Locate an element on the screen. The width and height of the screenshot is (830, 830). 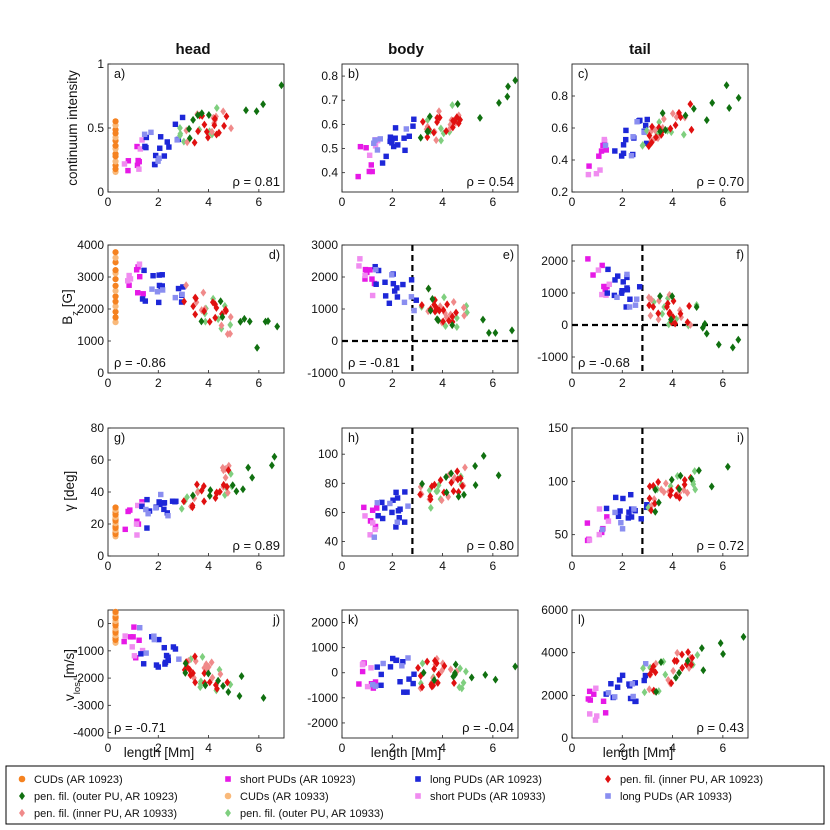
y-tick-label: -2000 is located at coordinates (88, 678).